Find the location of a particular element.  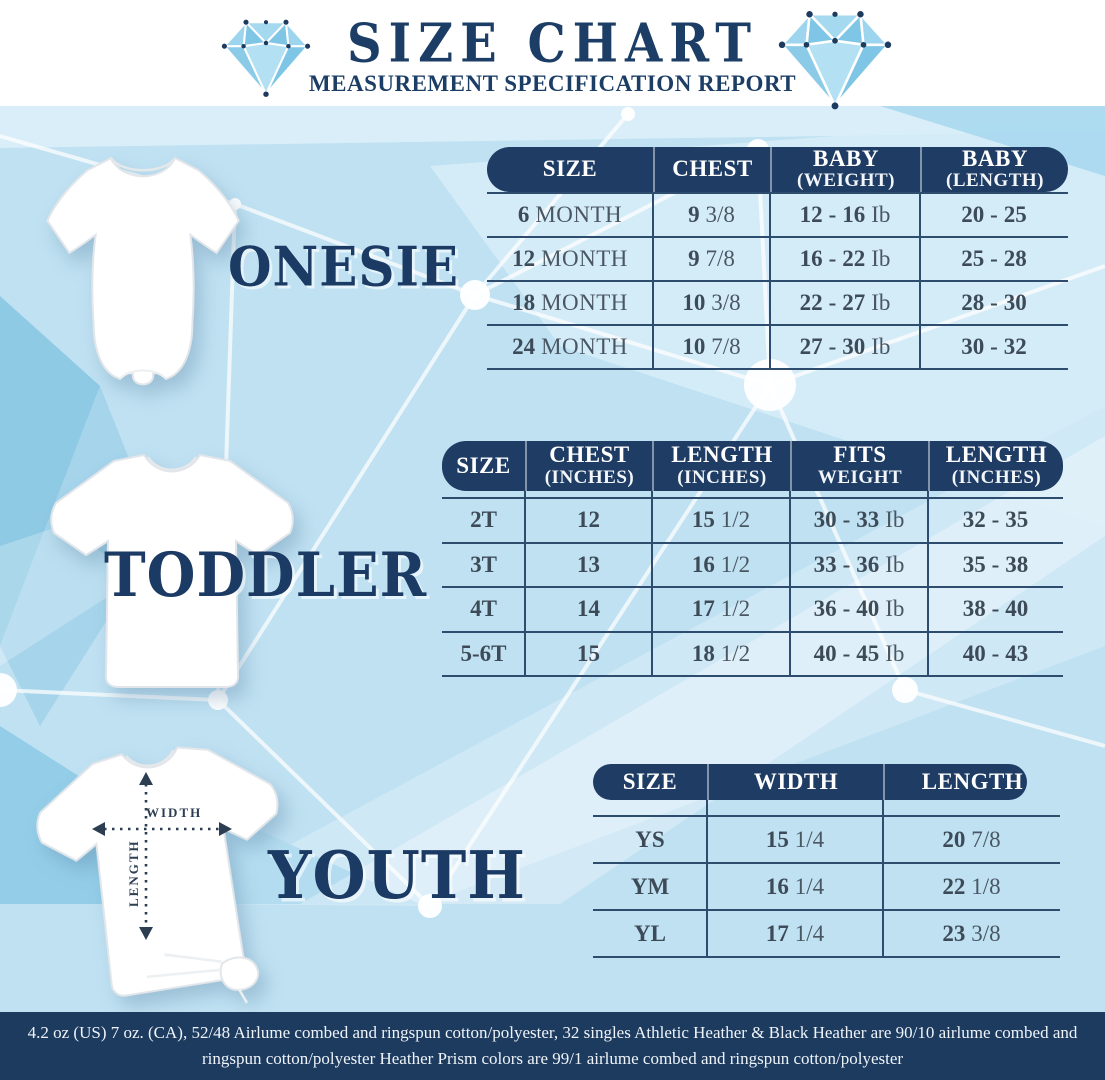

word: MONTH is located at coordinates (584, 302).